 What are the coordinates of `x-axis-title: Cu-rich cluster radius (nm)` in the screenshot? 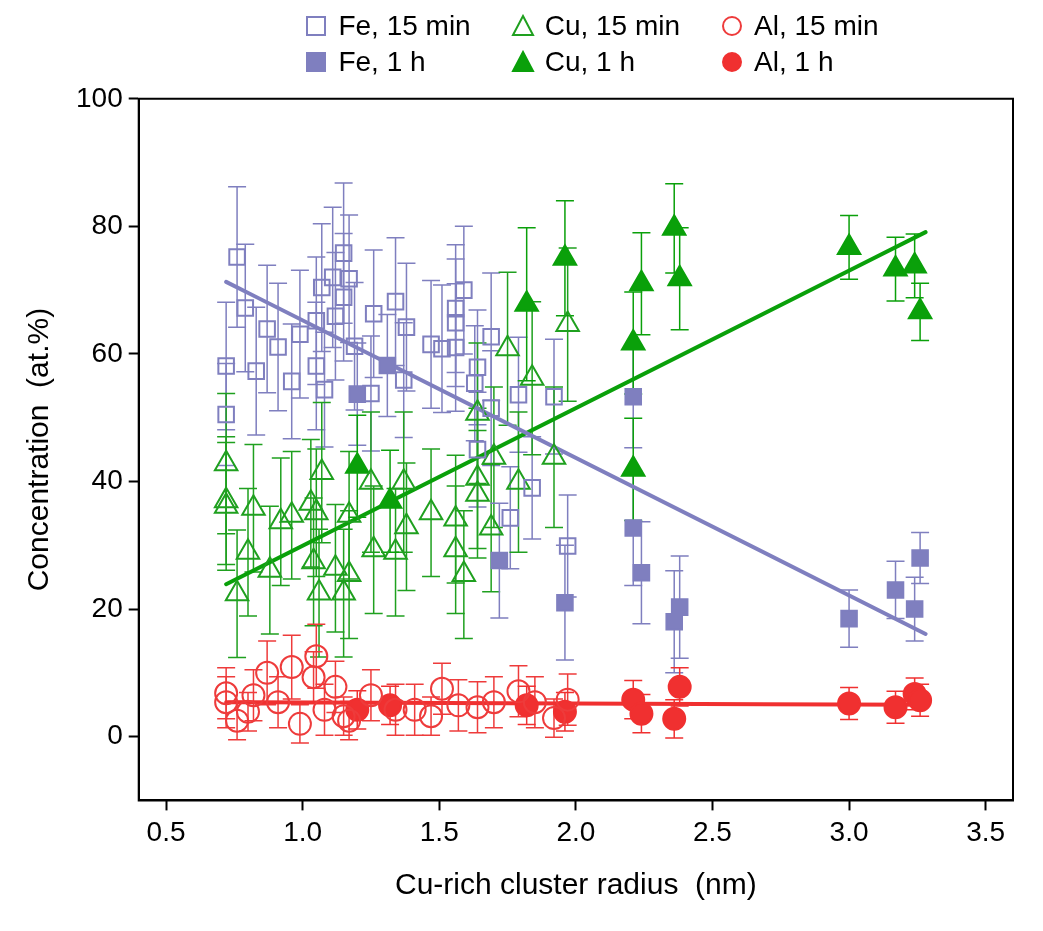 It's located at (575, 884).